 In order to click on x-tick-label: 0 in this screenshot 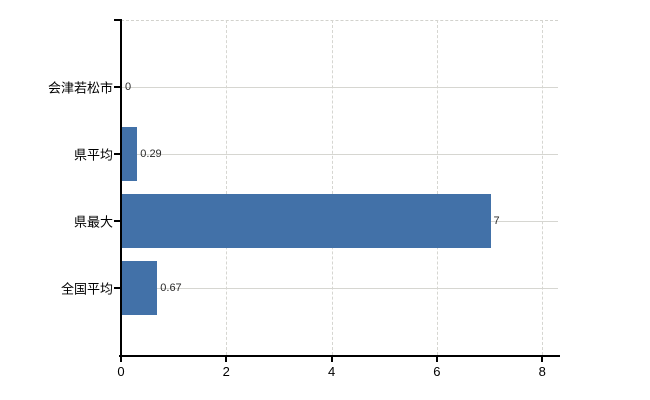, I will do `click(121, 371)`.